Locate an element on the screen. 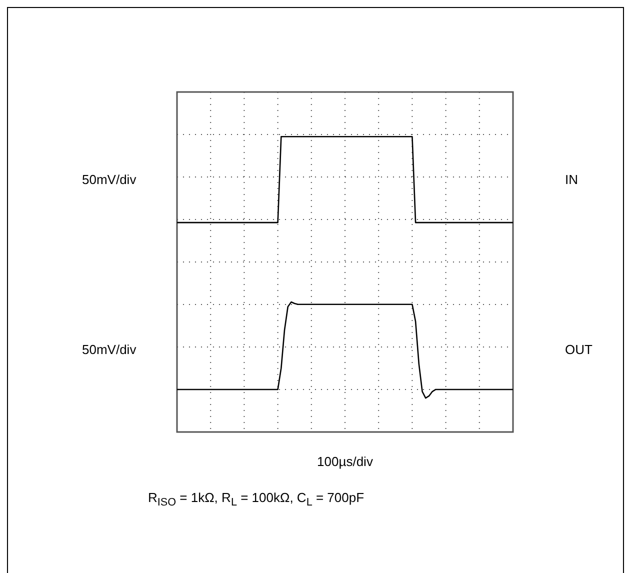  text: R$_{ISO}$ = 1kΩ, R$_{L}$ = 100kΩ, C$_{L}$ = 700pF is located at coordinates (256, 499).